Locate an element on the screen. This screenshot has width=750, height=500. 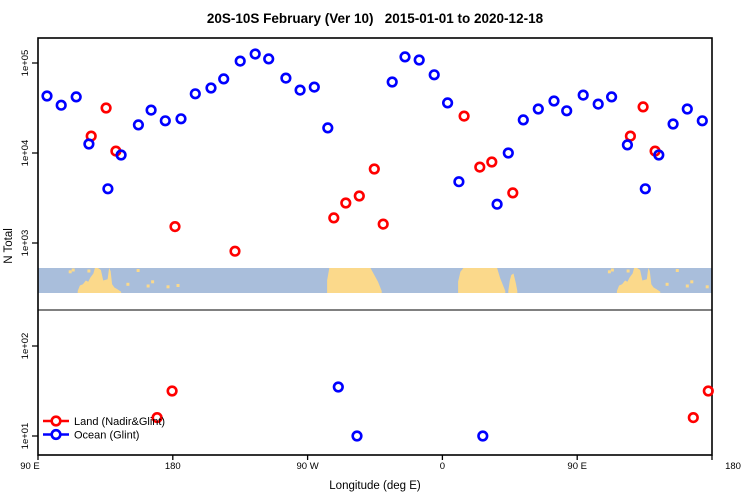
legend-item-land: Land (Nadir&Glint) is located at coordinates (104, 421).